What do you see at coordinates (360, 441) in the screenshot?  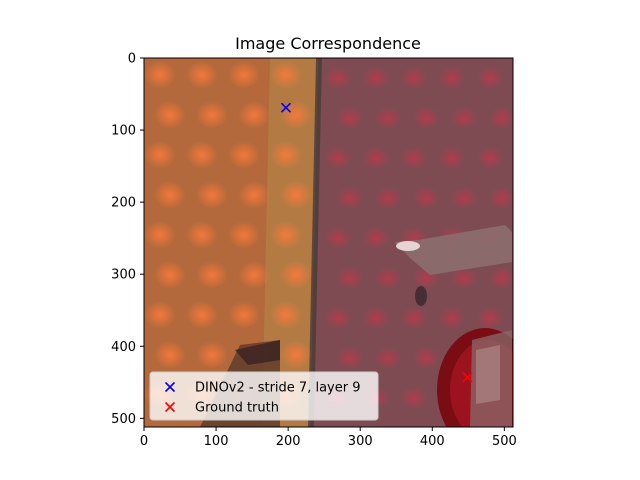 I see `x-tick-label: 300` at bounding box center [360, 441].